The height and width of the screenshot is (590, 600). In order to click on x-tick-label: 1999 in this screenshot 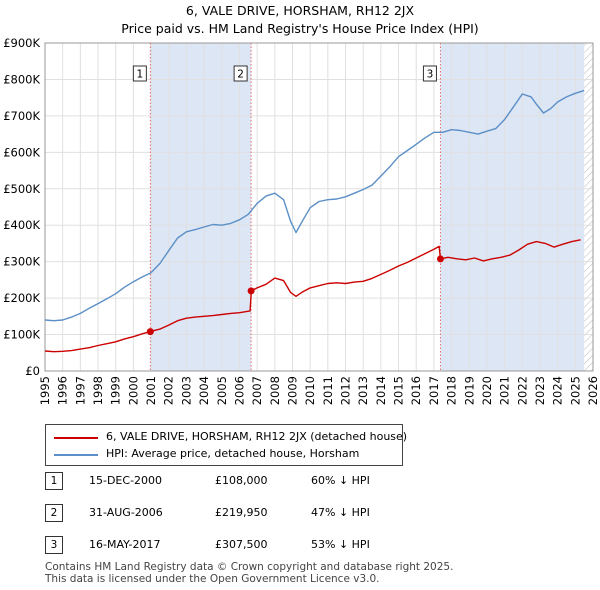, I will do `click(116, 390)`.